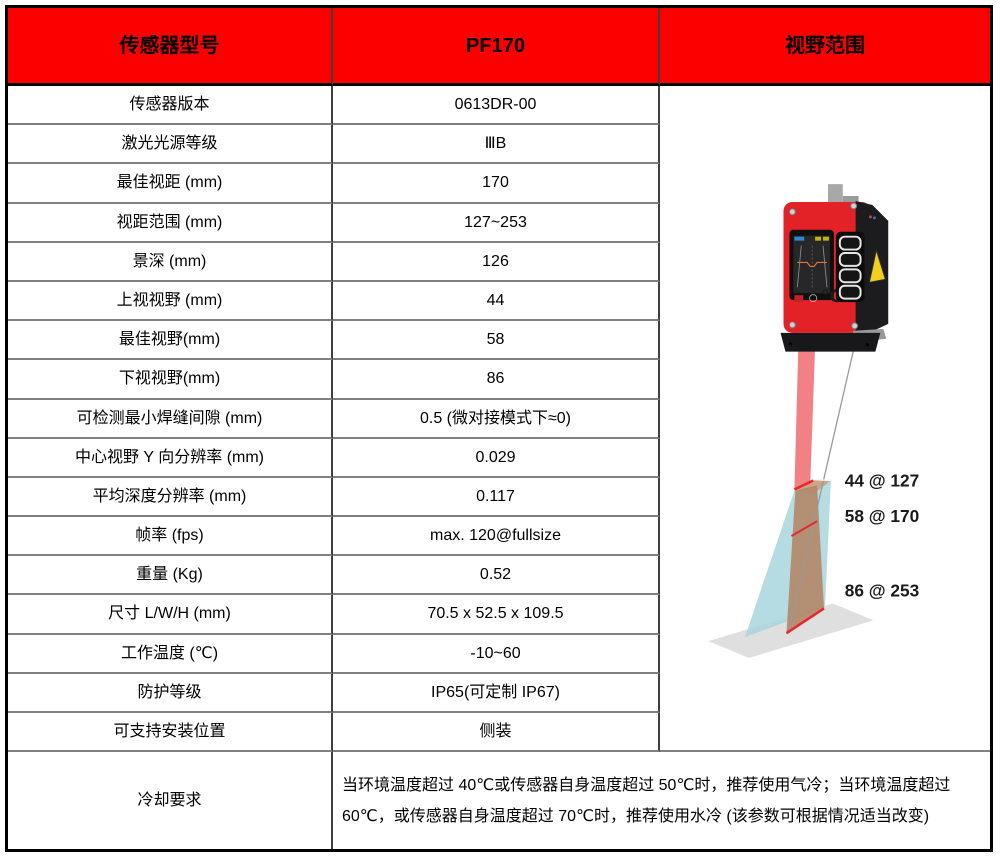 This screenshot has height=862, width=1000. Describe the element at coordinates (170, 341) in the screenshot. I see `spec-label: 最佳视野(mm)` at that location.